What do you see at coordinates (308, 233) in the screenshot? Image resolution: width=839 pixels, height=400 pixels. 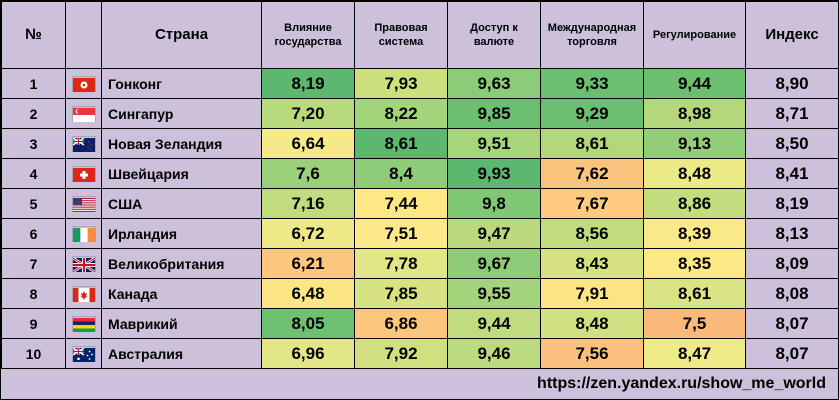 I see `government-influence-cell: 6,72` at bounding box center [308, 233].